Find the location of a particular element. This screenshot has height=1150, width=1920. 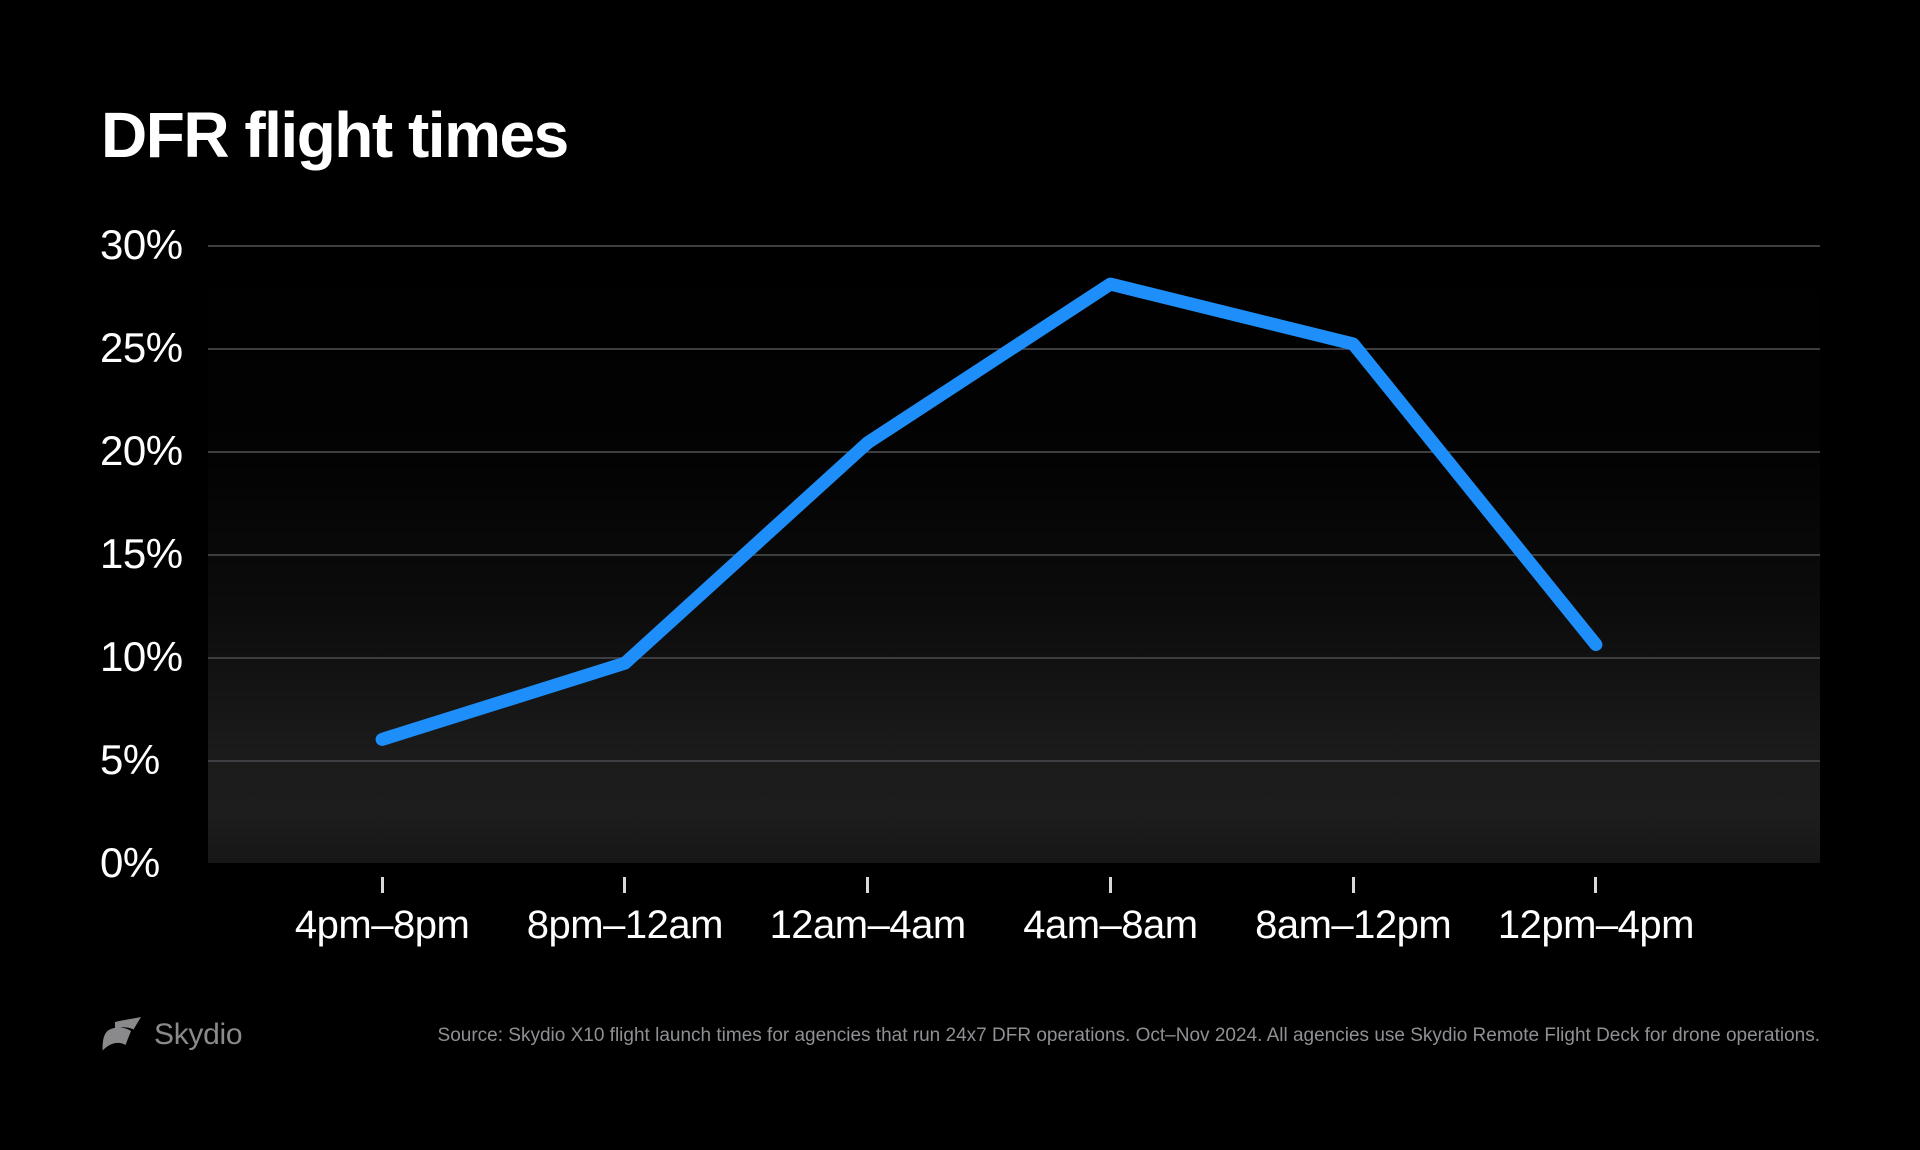

y-tick-label: 5% is located at coordinates (130, 759).